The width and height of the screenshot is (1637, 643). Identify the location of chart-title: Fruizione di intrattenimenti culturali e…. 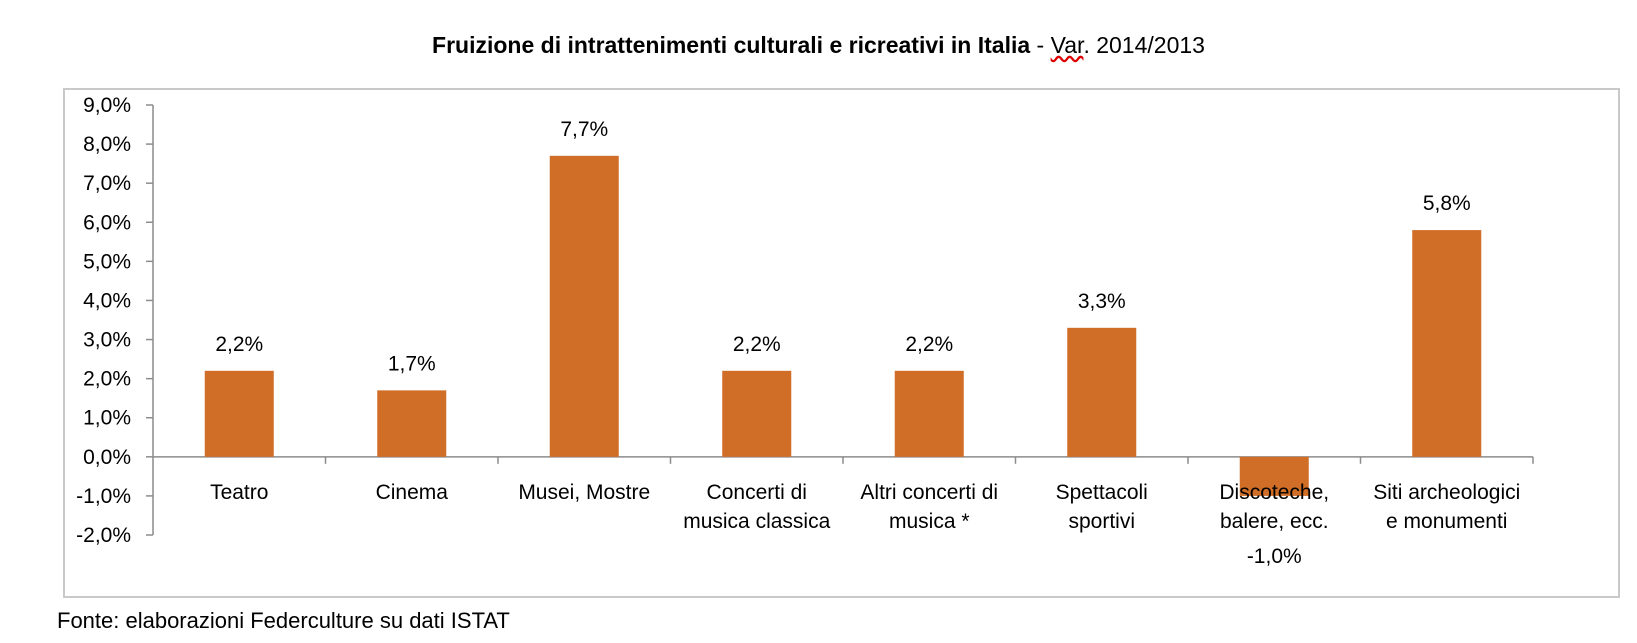
(818, 45).